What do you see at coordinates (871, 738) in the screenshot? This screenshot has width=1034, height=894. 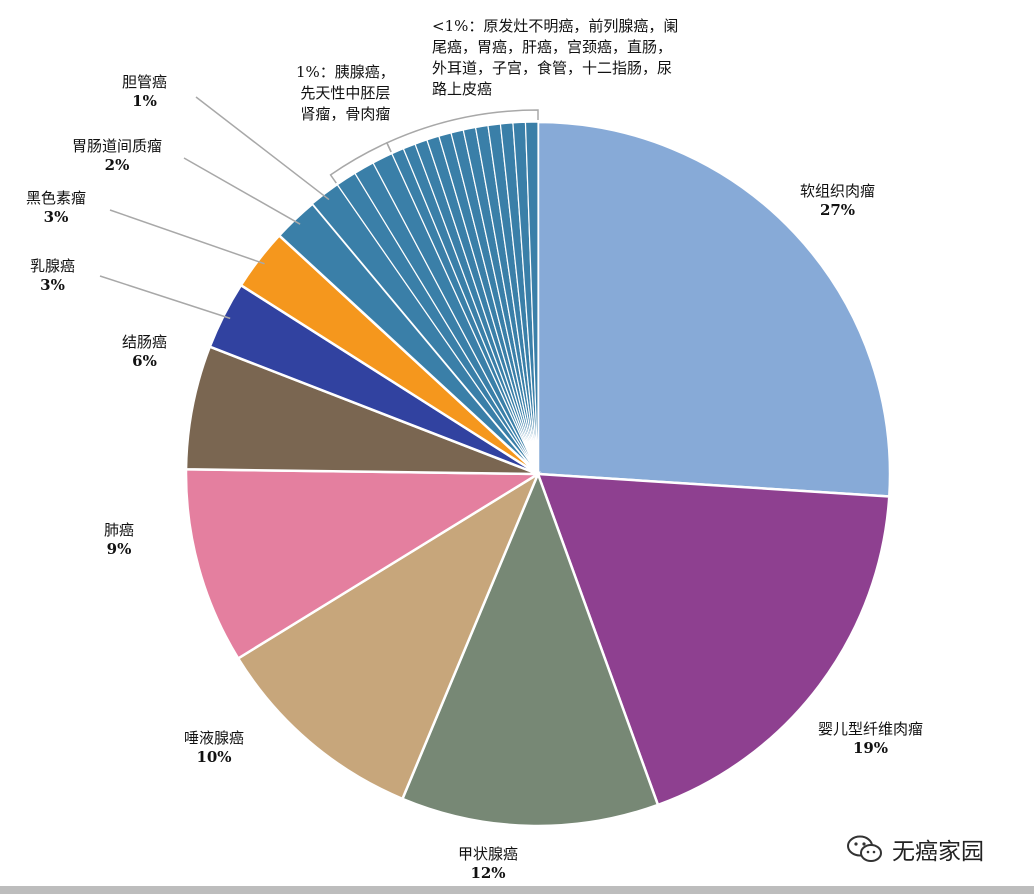 I see `label-infantile-fibrosarcoma: 婴儿型纤维肉瘤 19%` at bounding box center [871, 738].